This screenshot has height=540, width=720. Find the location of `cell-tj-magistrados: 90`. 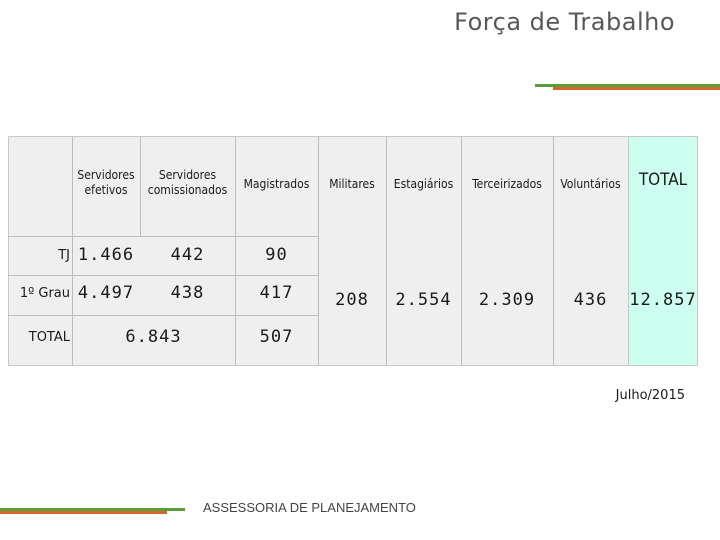

cell-tj-magistrados: 90 is located at coordinates (276, 255).